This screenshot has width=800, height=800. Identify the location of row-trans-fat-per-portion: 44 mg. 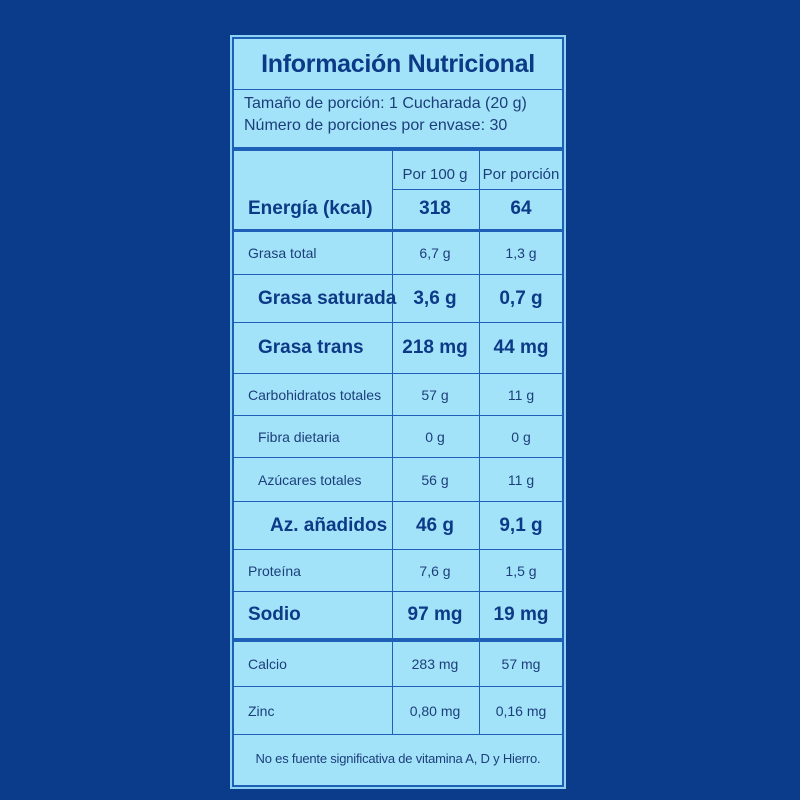
(521, 347).